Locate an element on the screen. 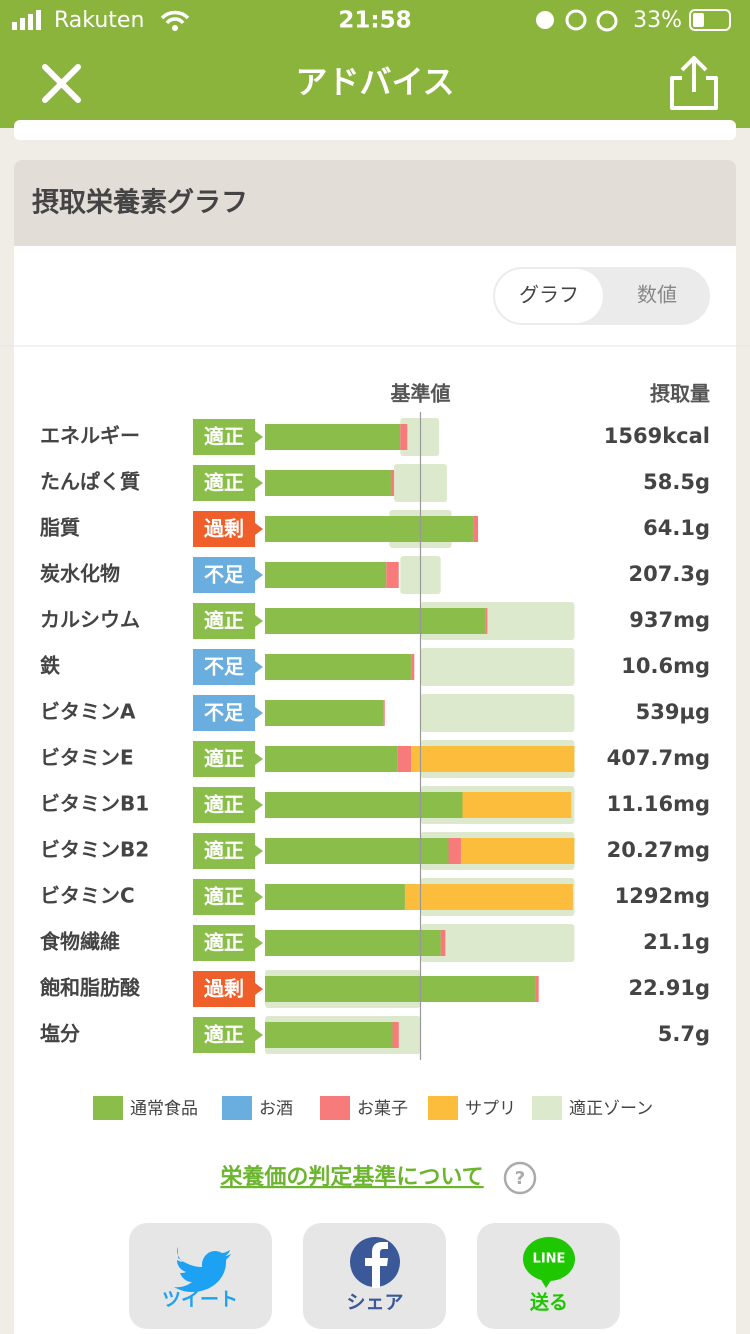 This screenshot has width=750, height=1334. tab-graph: グラフ is located at coordinates (549, 295).